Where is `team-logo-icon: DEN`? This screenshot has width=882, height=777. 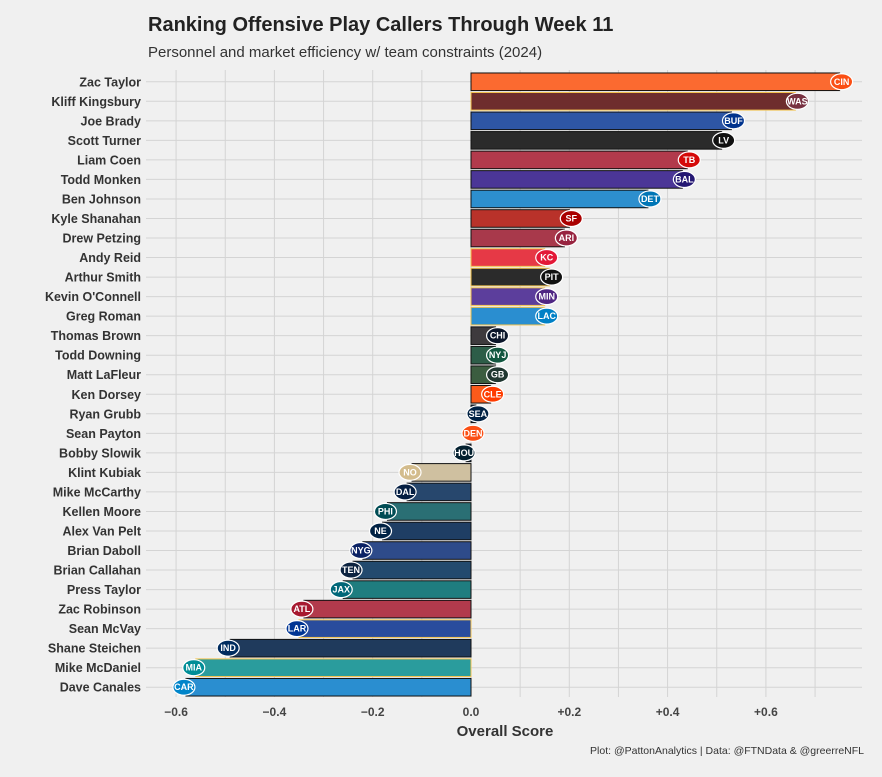
team-logo-icon: DEN is located at coordinates (473, 433).